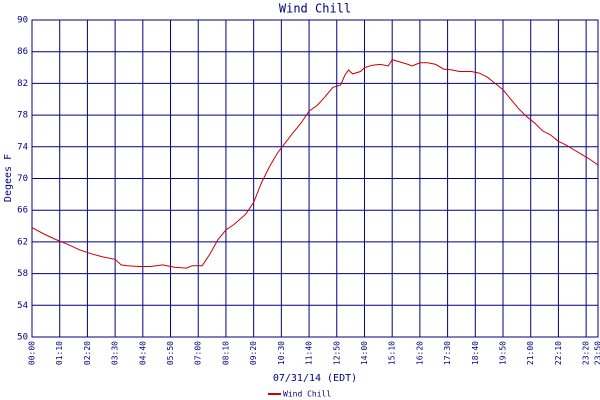  I want to click on x-tick-label: 02:20, so click(87, 353).